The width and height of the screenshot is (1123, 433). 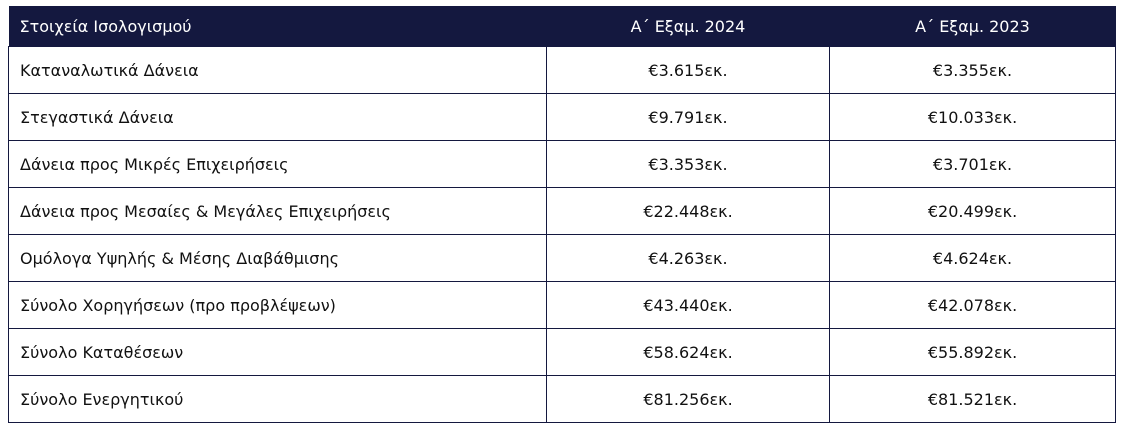 What do you see at coordinates (972, 70) in the screenshot?
I see `value-2023: €3.355εκ.` at bounding box center [972, 70].